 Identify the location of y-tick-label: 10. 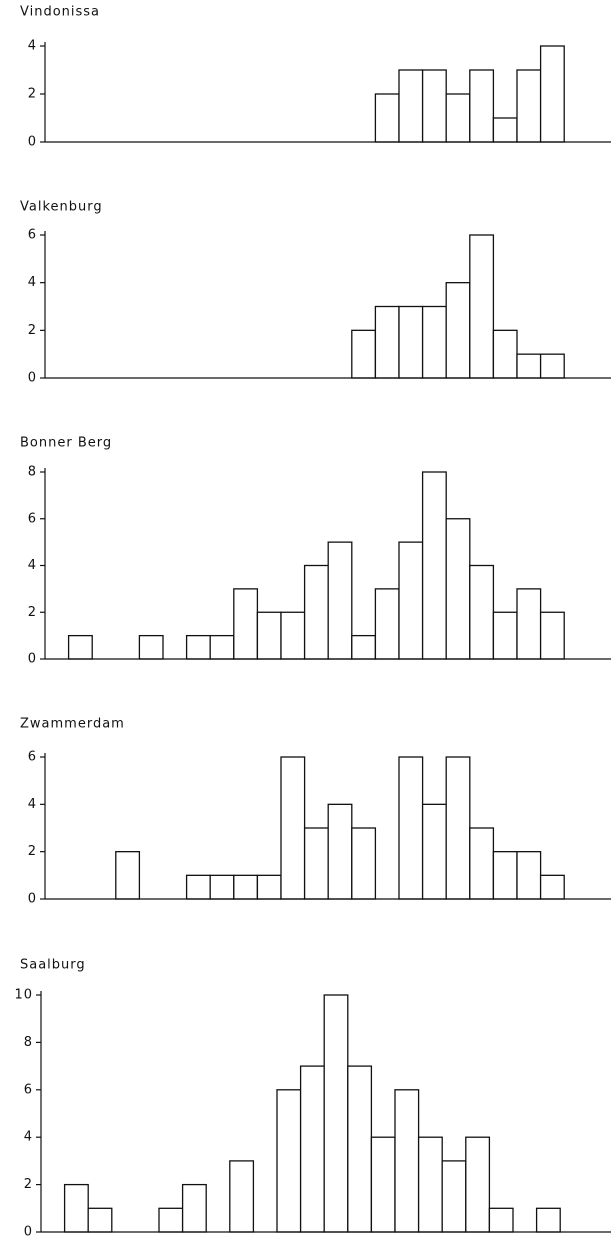
(23, 995).